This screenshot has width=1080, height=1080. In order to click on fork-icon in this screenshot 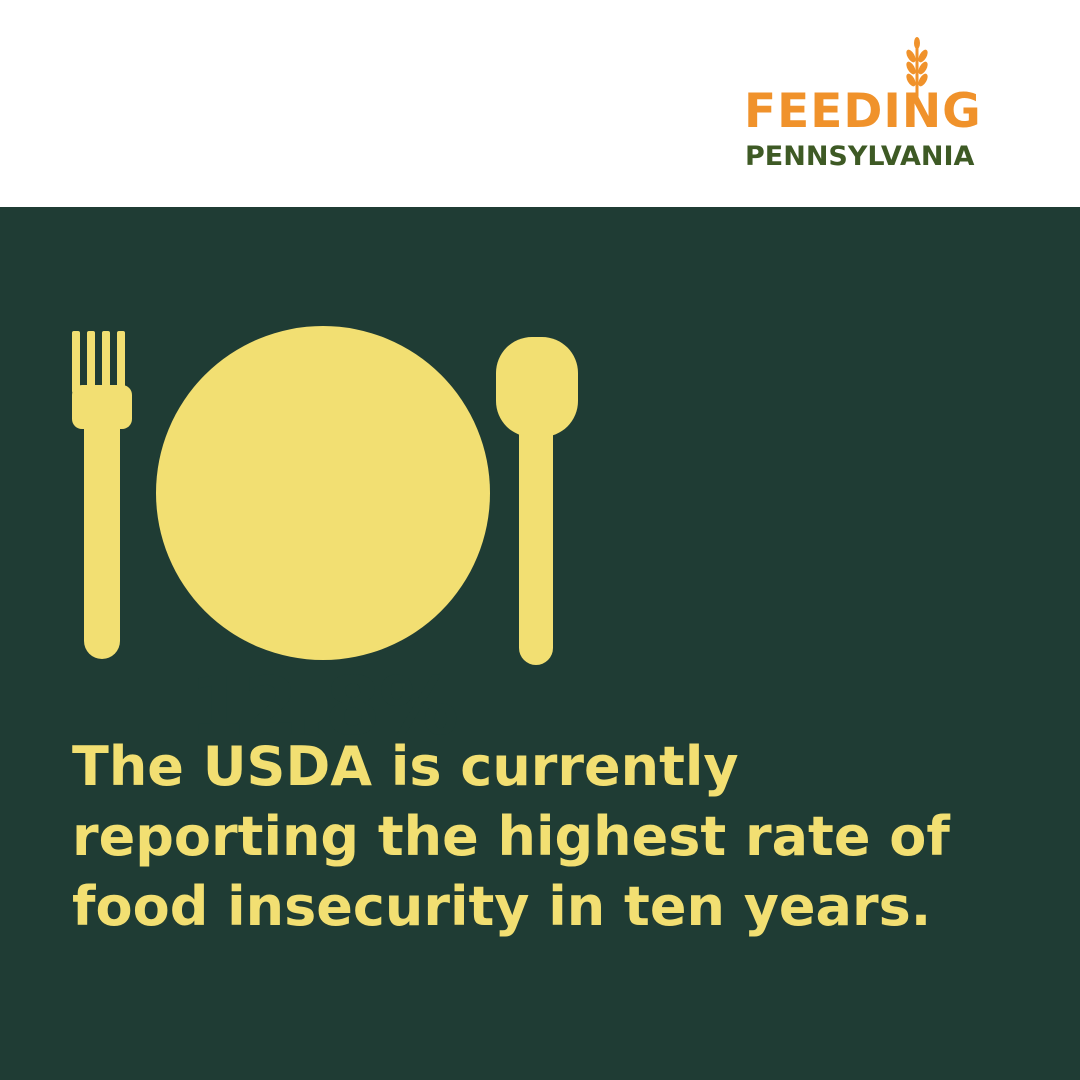, I will do `click(102, 495)`.